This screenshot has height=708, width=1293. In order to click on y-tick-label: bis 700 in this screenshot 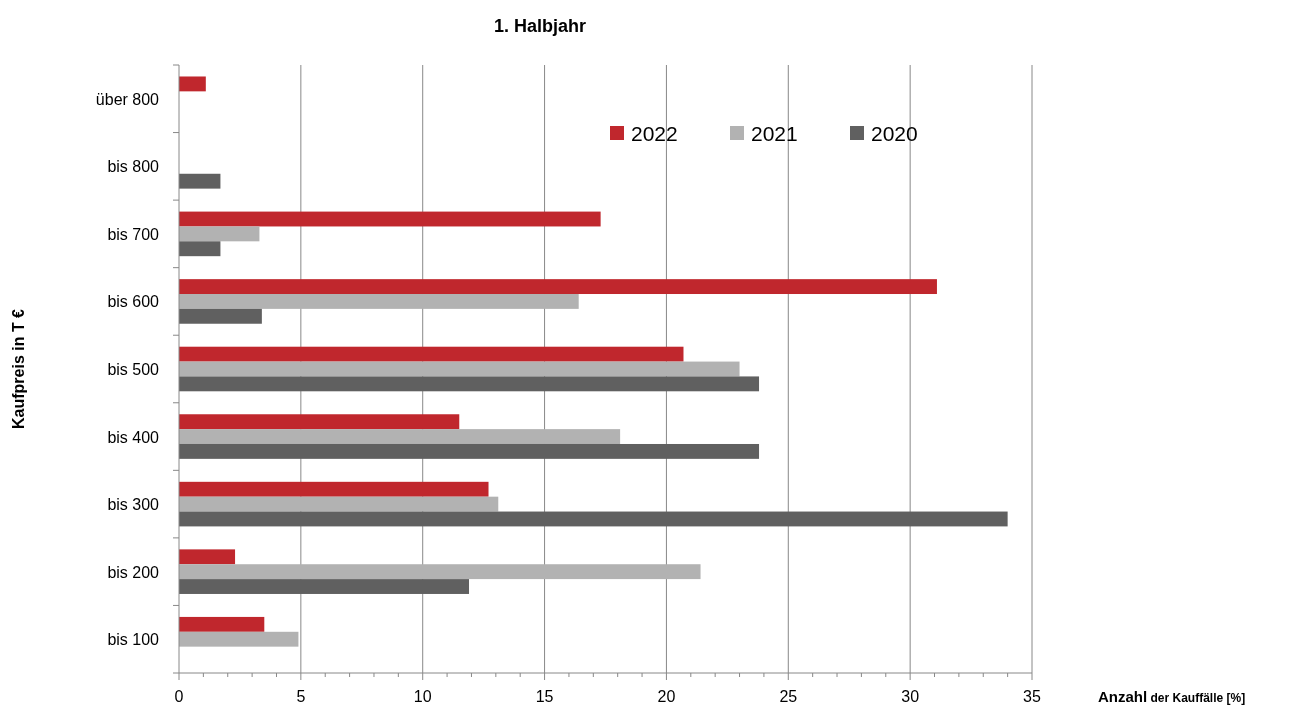, I will do `click(133, 234)`.